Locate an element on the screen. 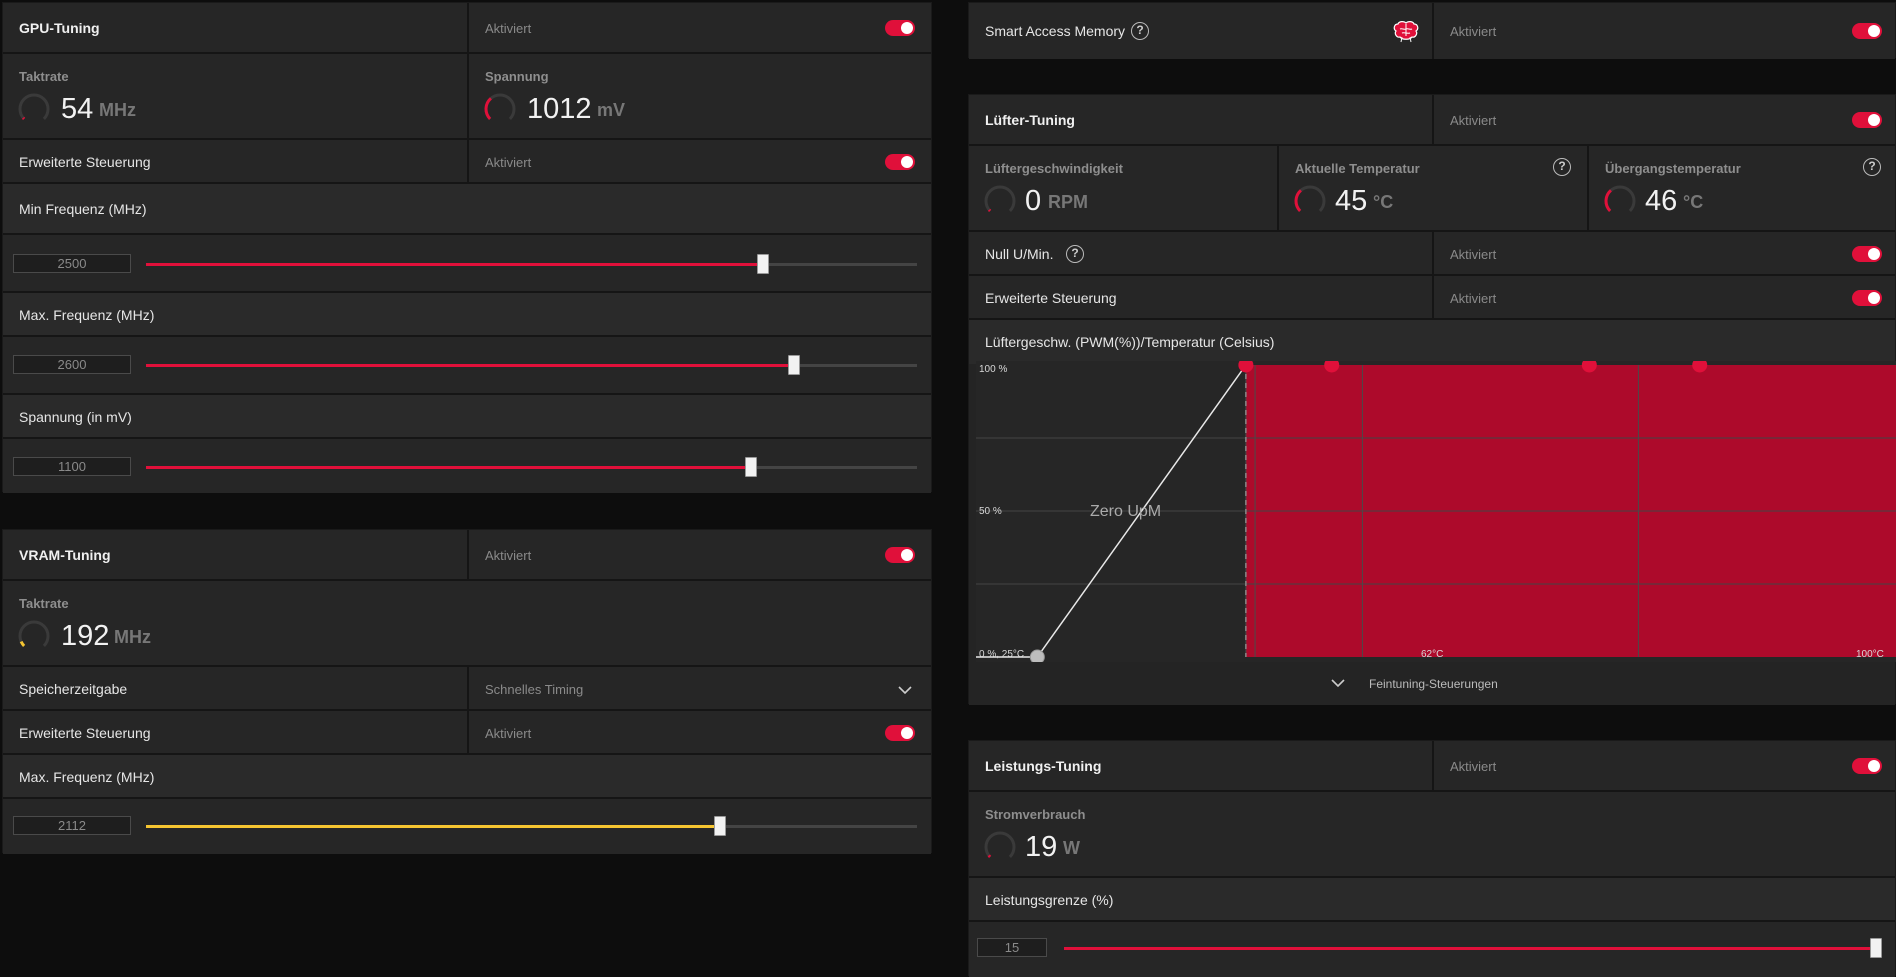 The width and height of the screenshot is (1896, 977). gpu-min-freq-thumb is located at coordinates (762, 264).